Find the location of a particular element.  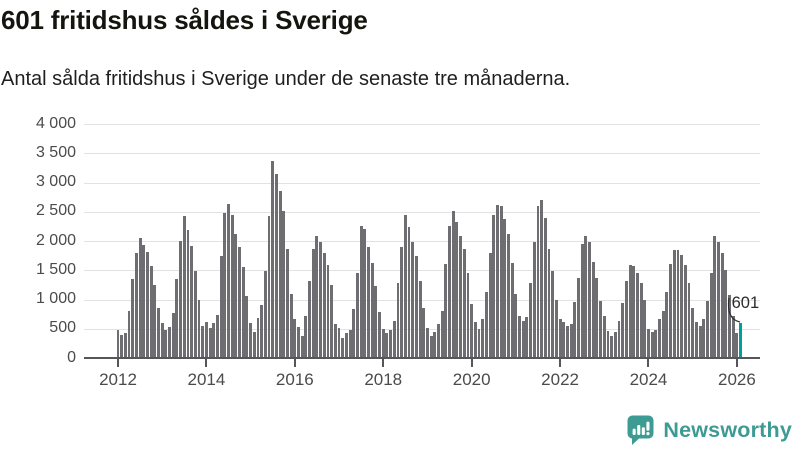

chart-title: 601 fritidshus såldes i Sverige is located at coordinates (184, 20).